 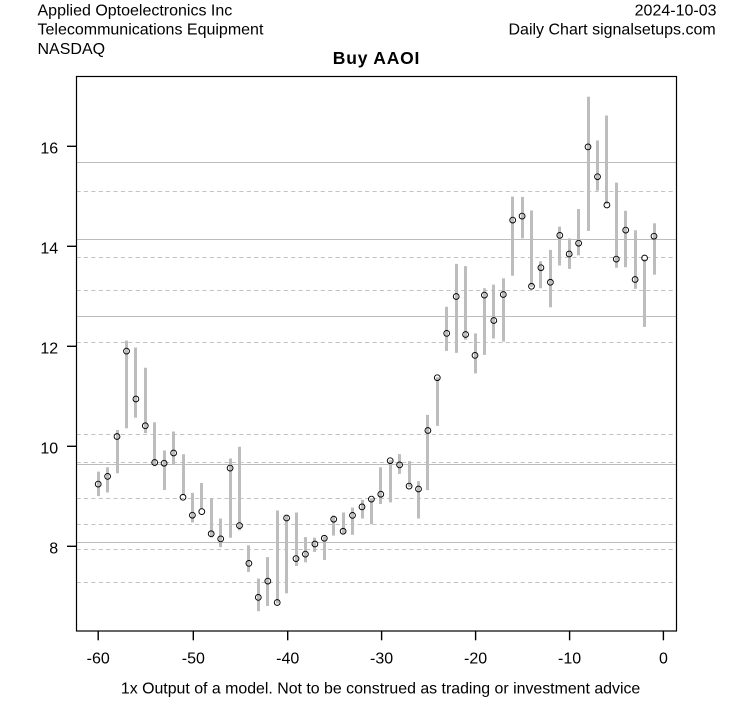 What do you see at coordinates (53, 549) in the screenshot?
I see `svg-text: 8` at bounding box center [53, 549].